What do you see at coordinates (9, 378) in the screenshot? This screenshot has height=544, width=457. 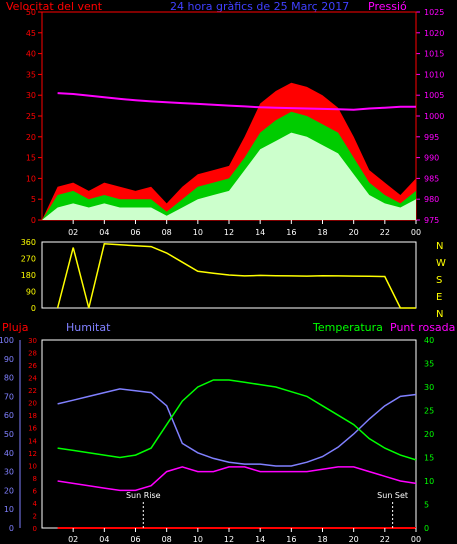 I see `humidity-tick-8: 80` at bounding box center [9, 378].